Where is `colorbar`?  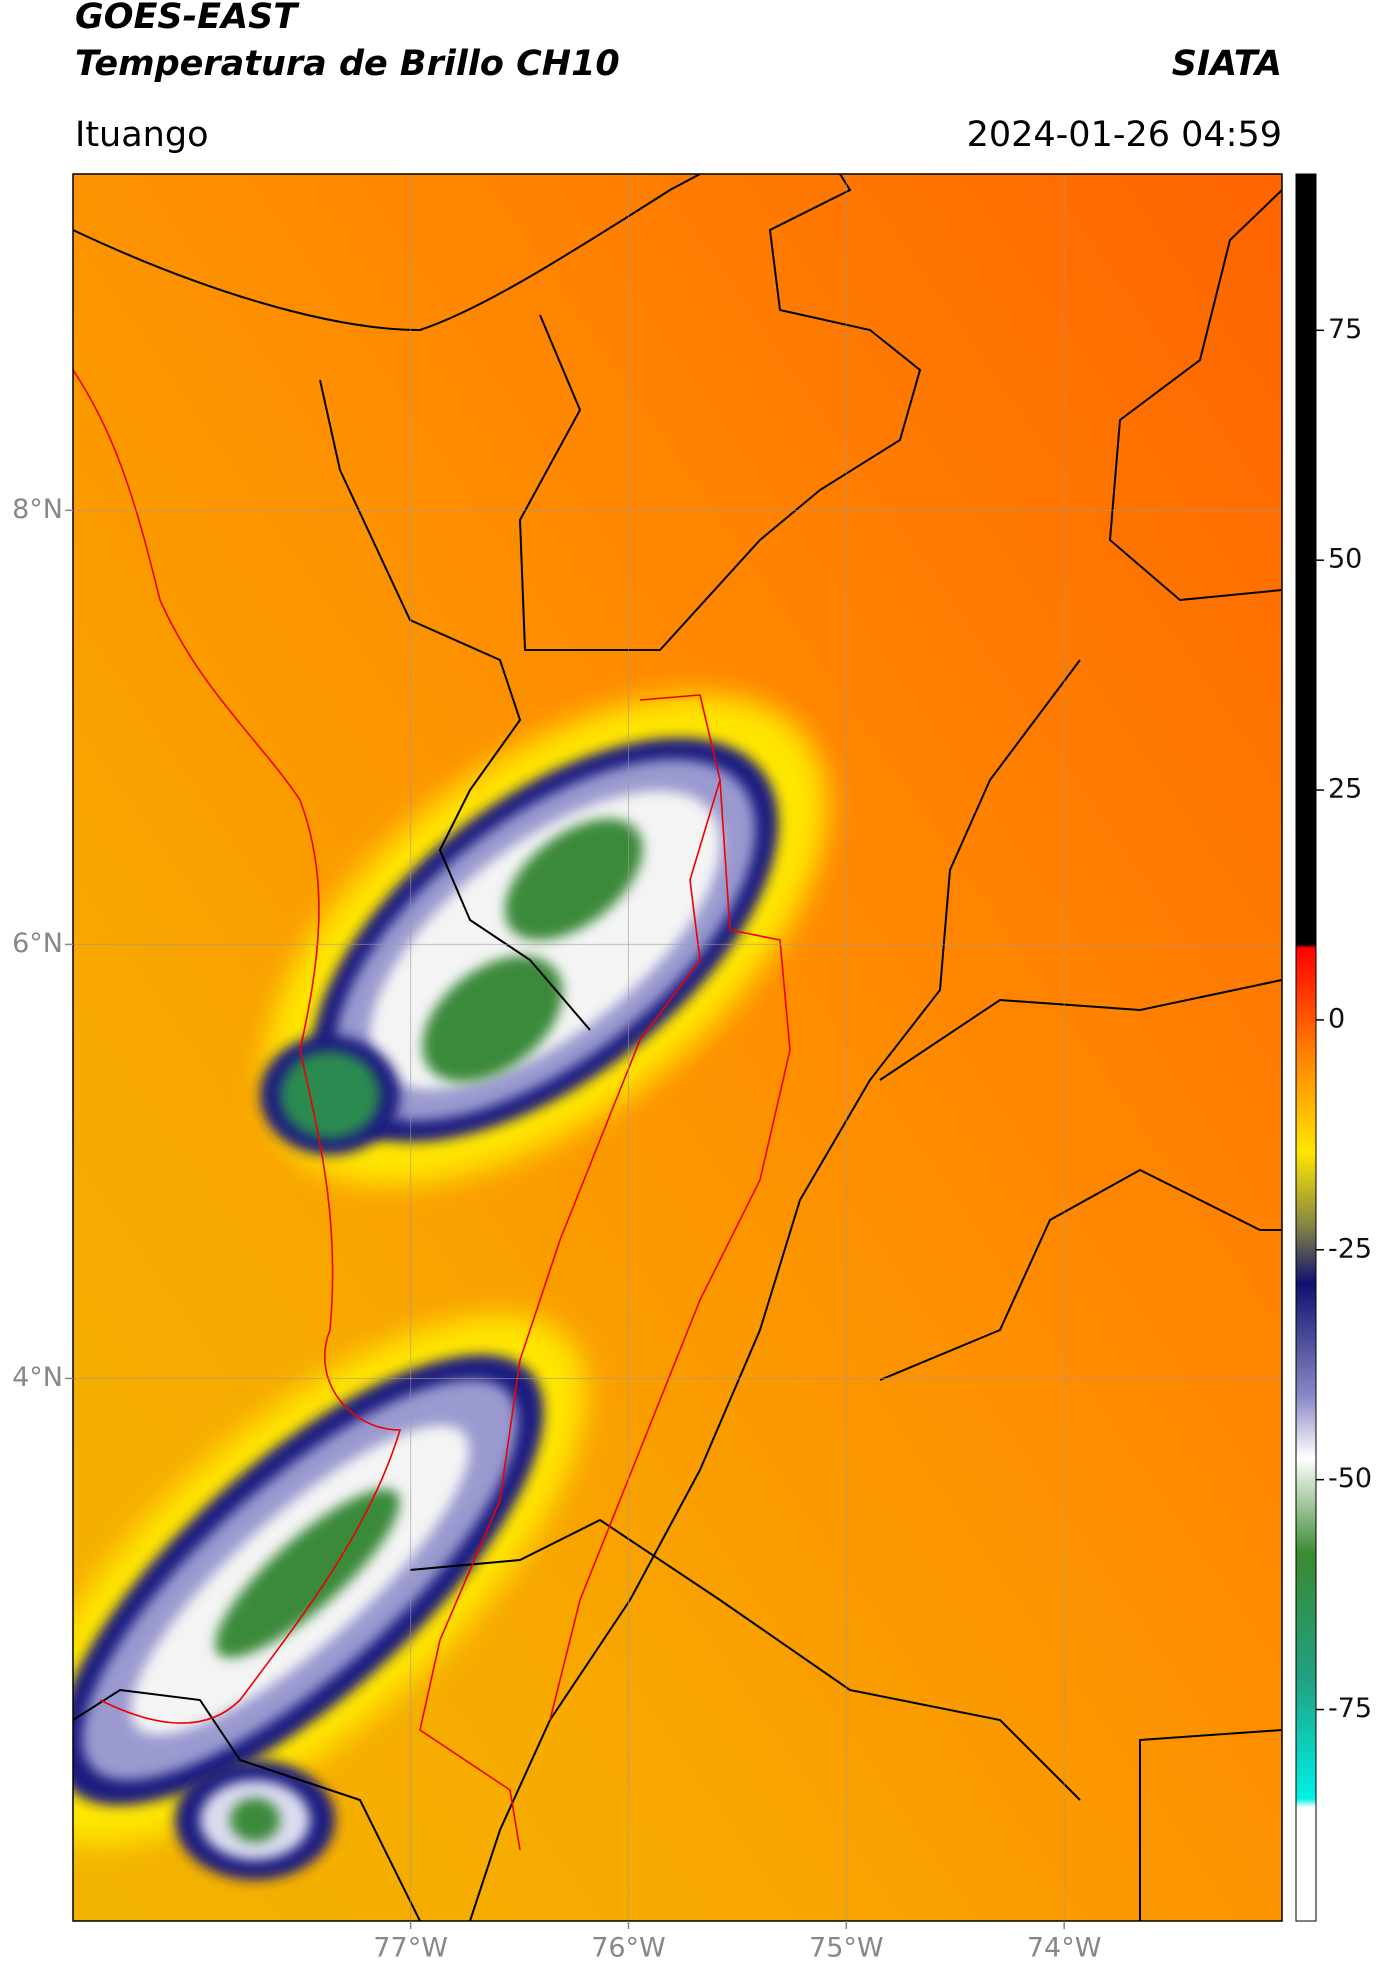
colorbar is located at coordinates (1306, 1047).